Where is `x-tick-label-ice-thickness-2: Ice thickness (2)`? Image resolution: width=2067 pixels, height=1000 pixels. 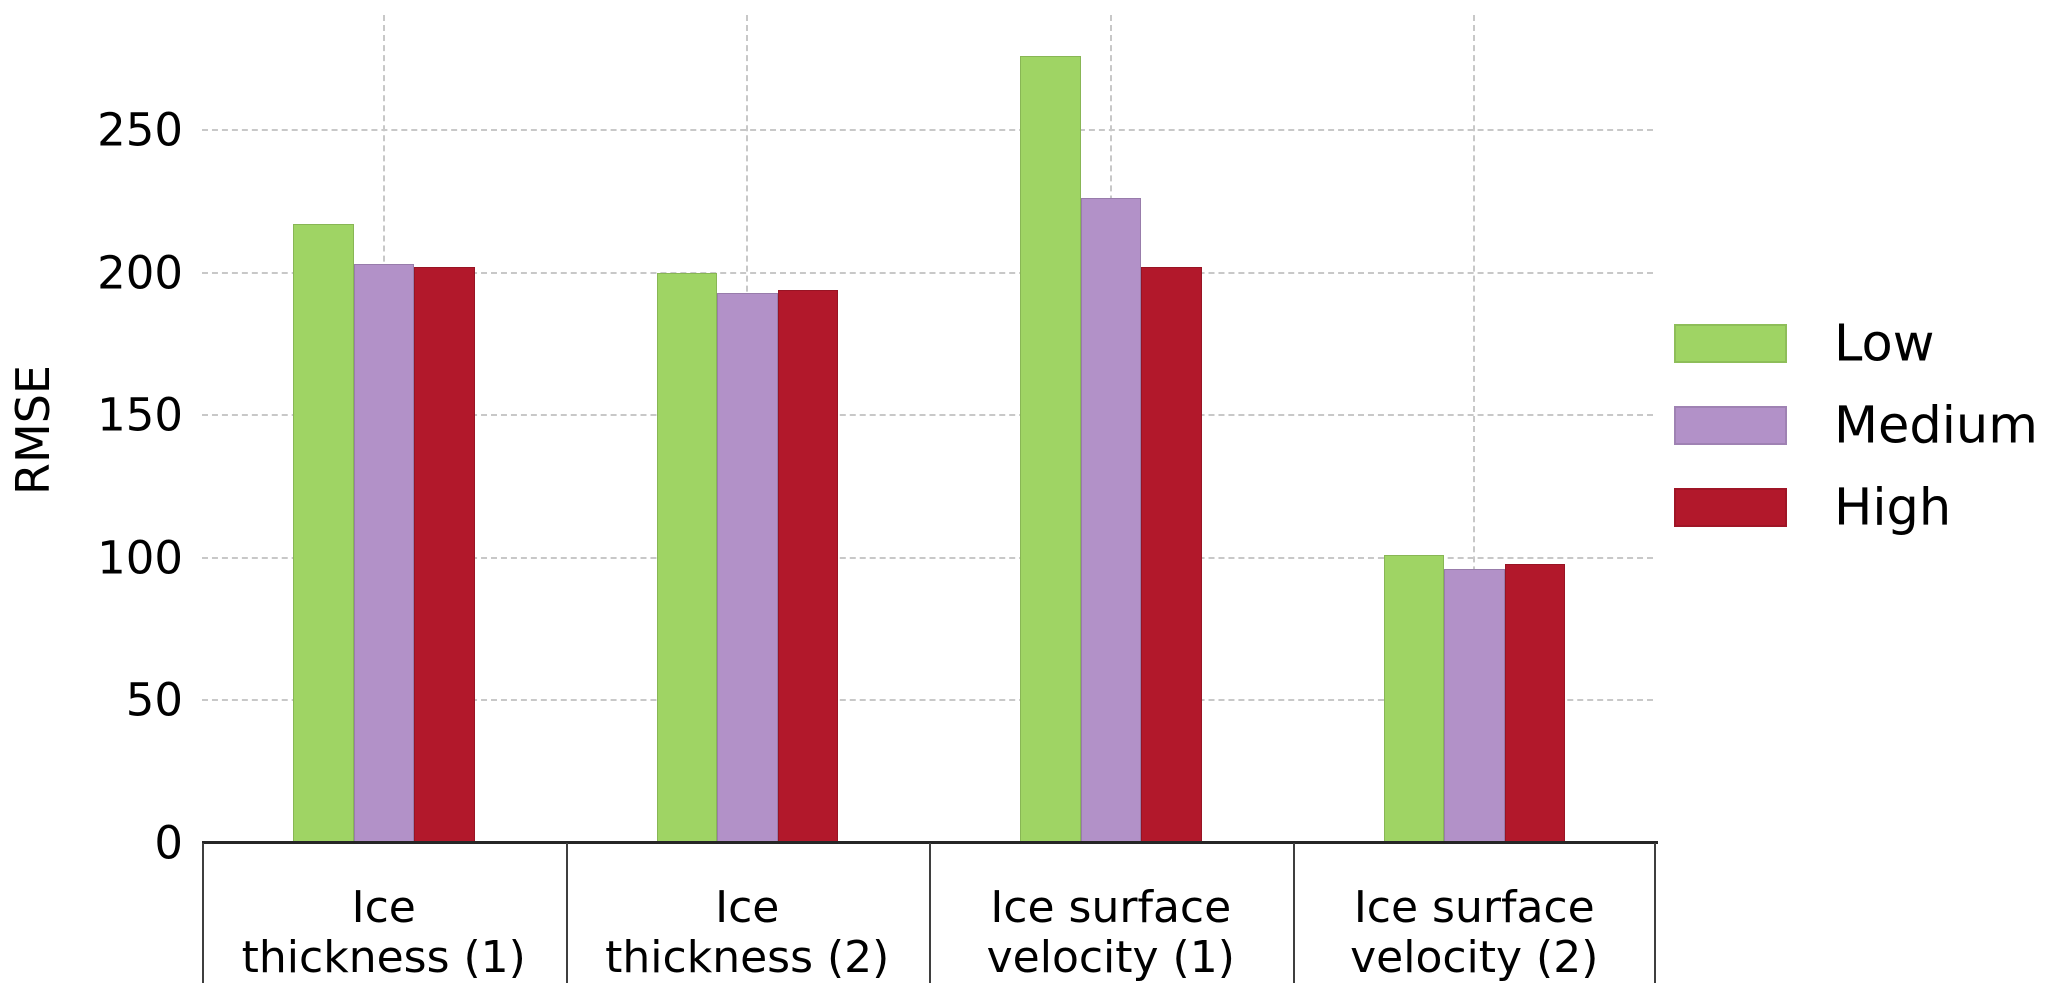 x-tick-label-ice-thickness-2: Ice thickness (2) is located at coordinates (747, 932).